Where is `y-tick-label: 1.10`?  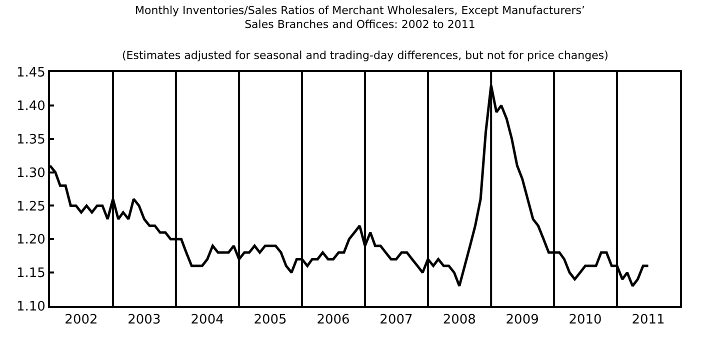 y-tick-label: 1.10 is located at coordinates (31, 307).